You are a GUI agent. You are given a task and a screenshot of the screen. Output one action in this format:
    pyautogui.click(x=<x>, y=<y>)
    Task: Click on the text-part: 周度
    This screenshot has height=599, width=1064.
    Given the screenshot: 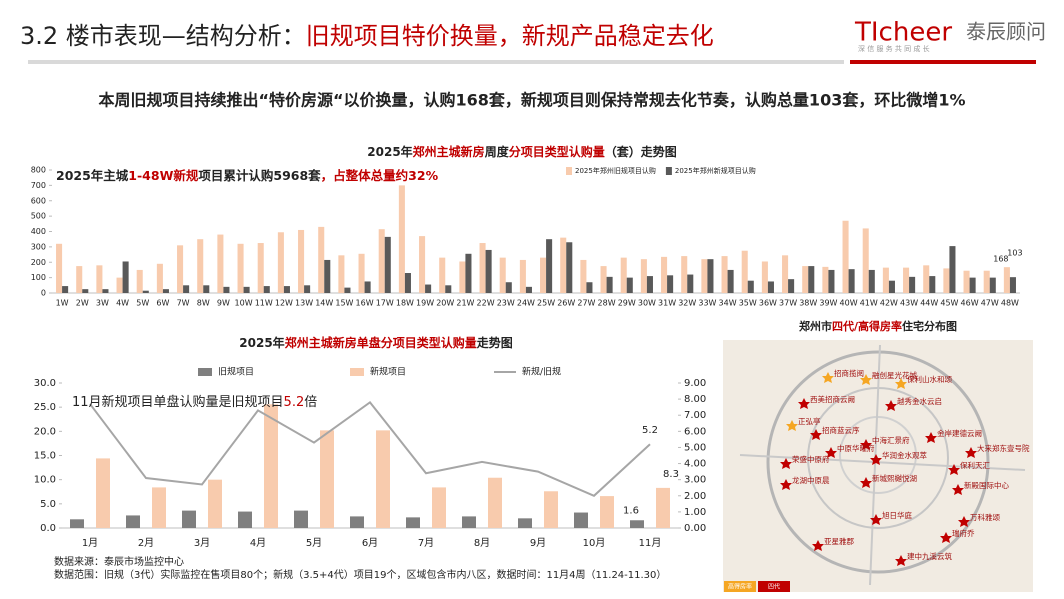 What is the action you would take?
    pyautogui.click(x=497, y=151)
    